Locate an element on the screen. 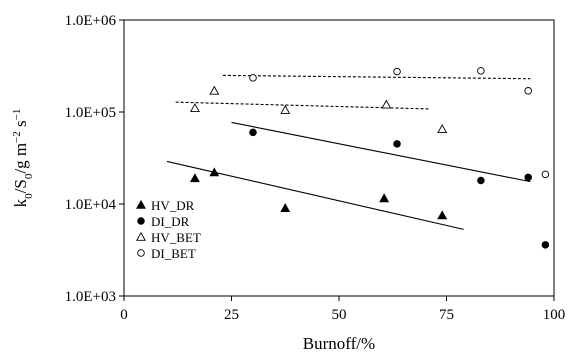 The height and width of the screenshot is (354, 569). x-tick-label: 0 is located at coordinates (124, 315).